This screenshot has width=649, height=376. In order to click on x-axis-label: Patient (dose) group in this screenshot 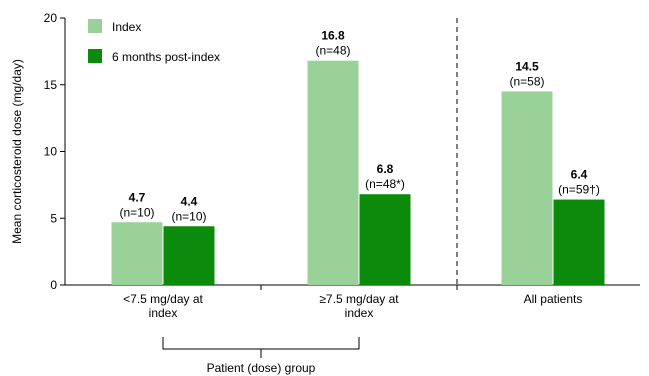, I will do `click(261, 368)`.